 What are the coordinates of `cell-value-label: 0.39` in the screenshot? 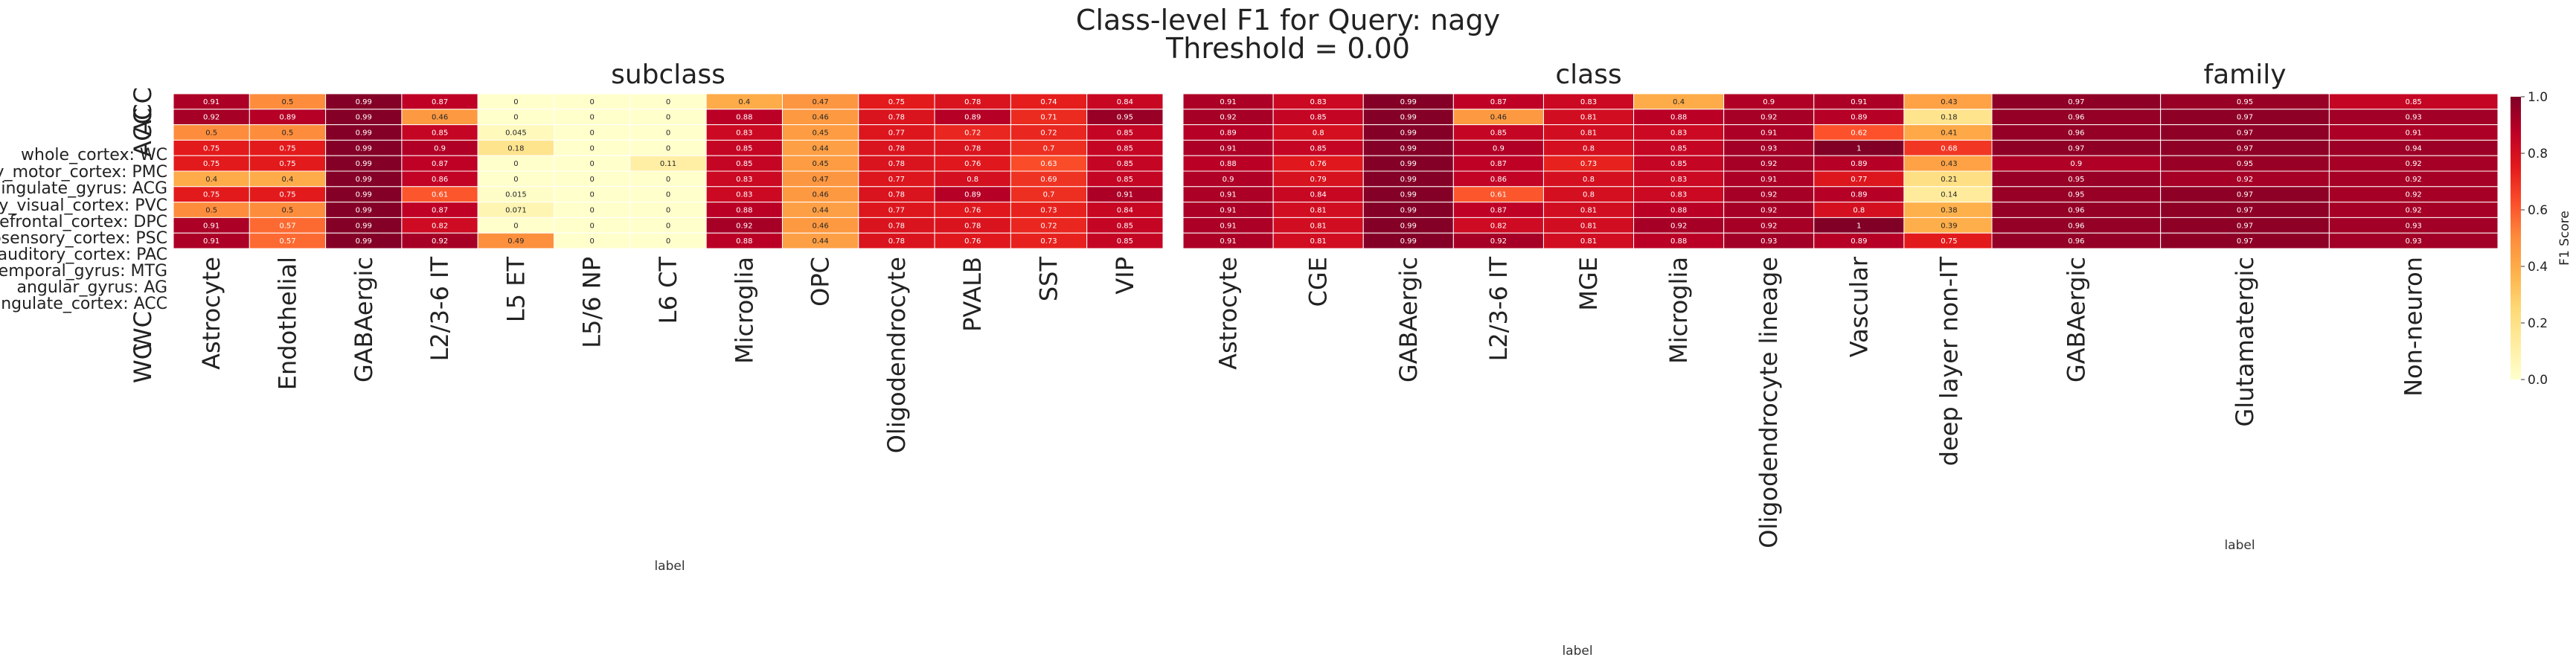 It's located at (1949, 226).